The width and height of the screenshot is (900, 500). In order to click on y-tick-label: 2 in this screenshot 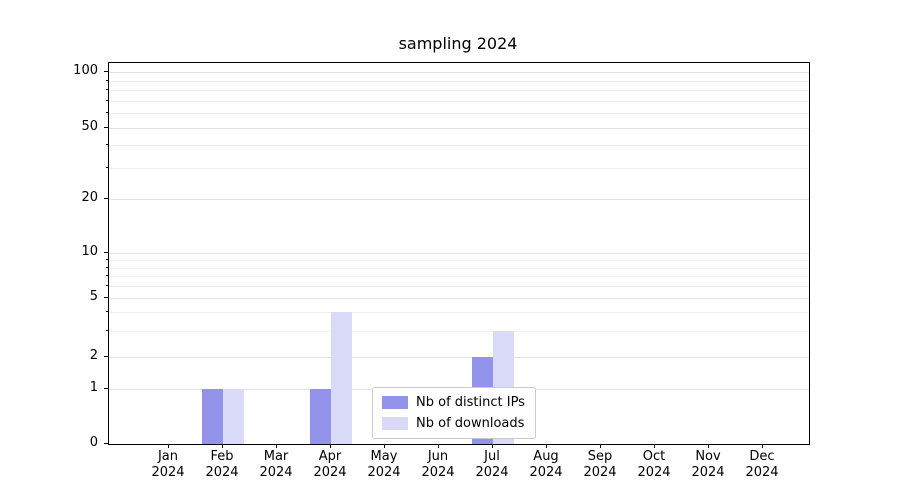, I will do `click(93, 355)`.